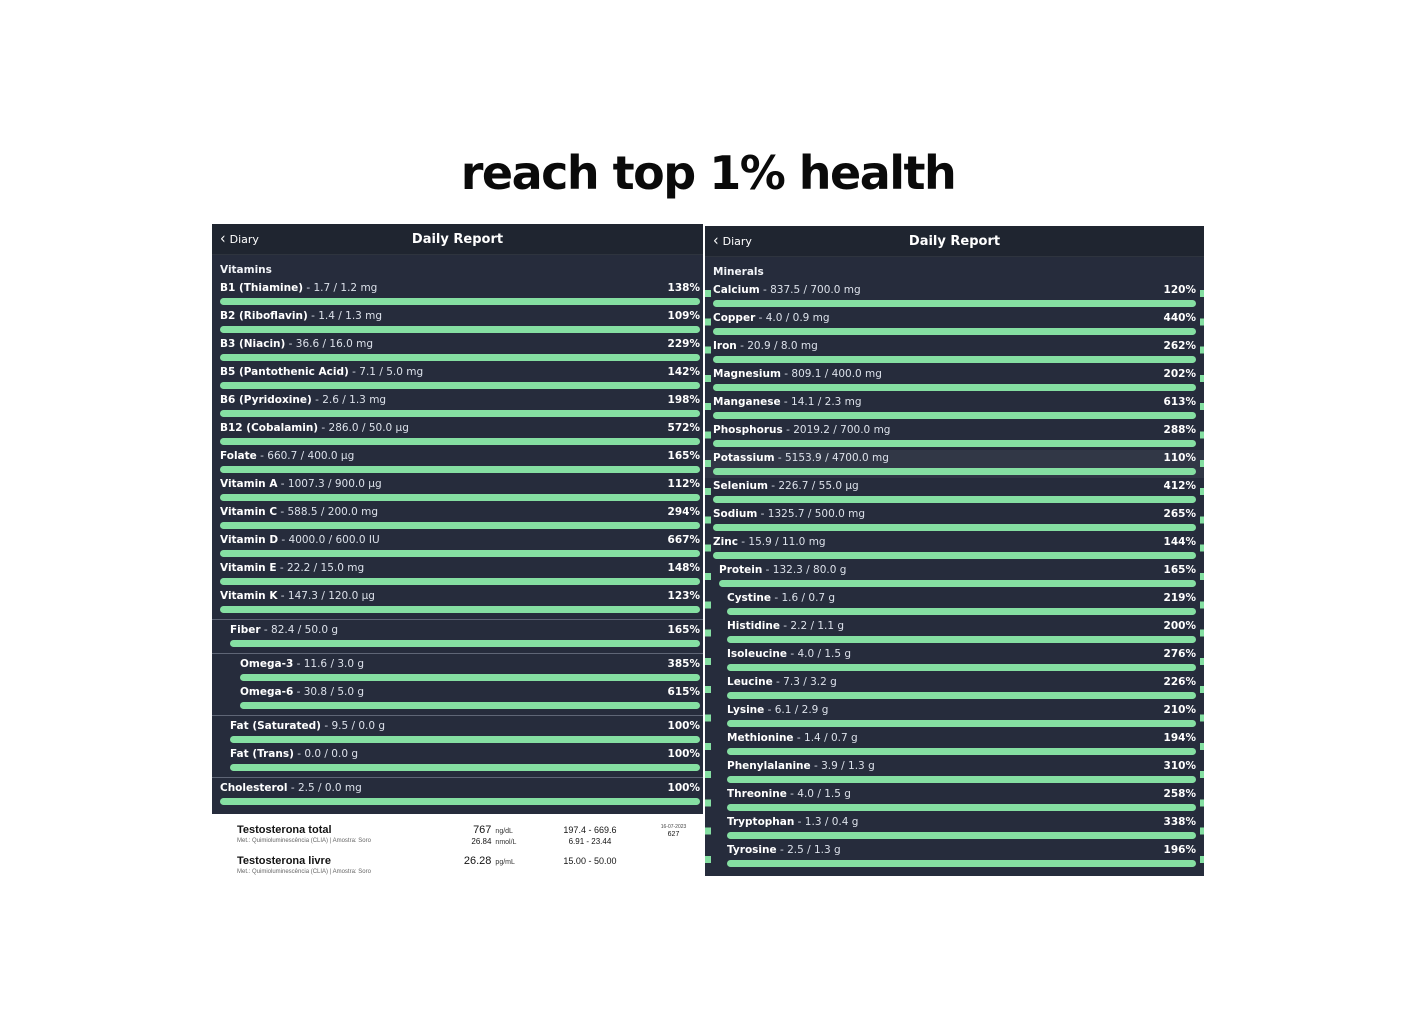 The image size is (1416, 1032). I want to click on nutrient-row-phenylalanine: Phenylalanine - 3.9 / 1.3 g 310%, so click(954, 772).